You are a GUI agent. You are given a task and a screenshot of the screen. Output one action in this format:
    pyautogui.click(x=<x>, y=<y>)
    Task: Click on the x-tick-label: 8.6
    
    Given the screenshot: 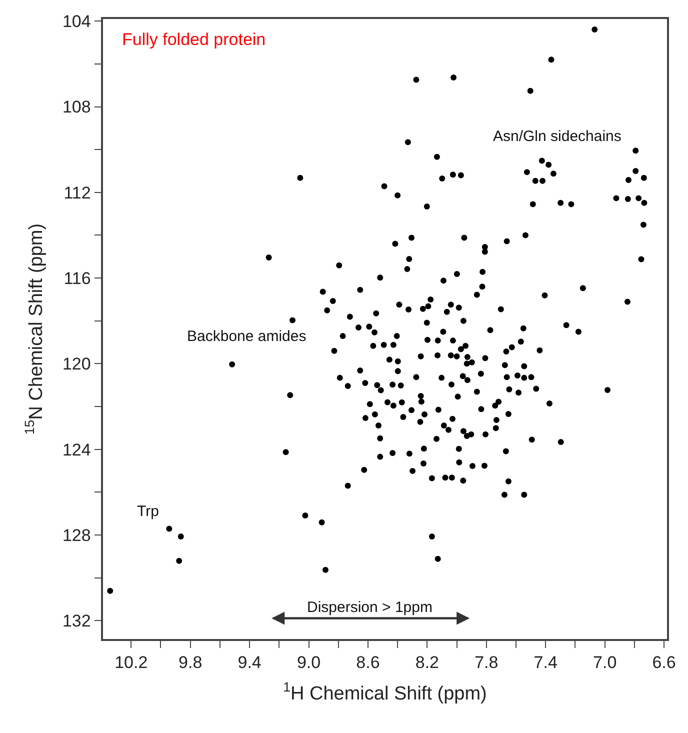 What is the action you would take?
    pyautogui.click(x=368, y=662)
    